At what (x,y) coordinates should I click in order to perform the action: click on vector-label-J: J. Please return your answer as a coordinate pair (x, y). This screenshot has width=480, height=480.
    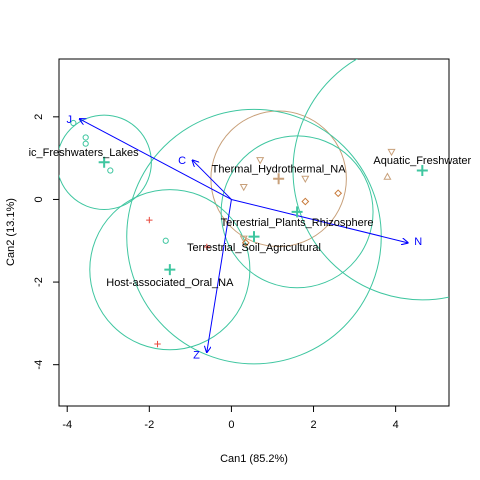
    Looking at the image, I should click on (70, 120).